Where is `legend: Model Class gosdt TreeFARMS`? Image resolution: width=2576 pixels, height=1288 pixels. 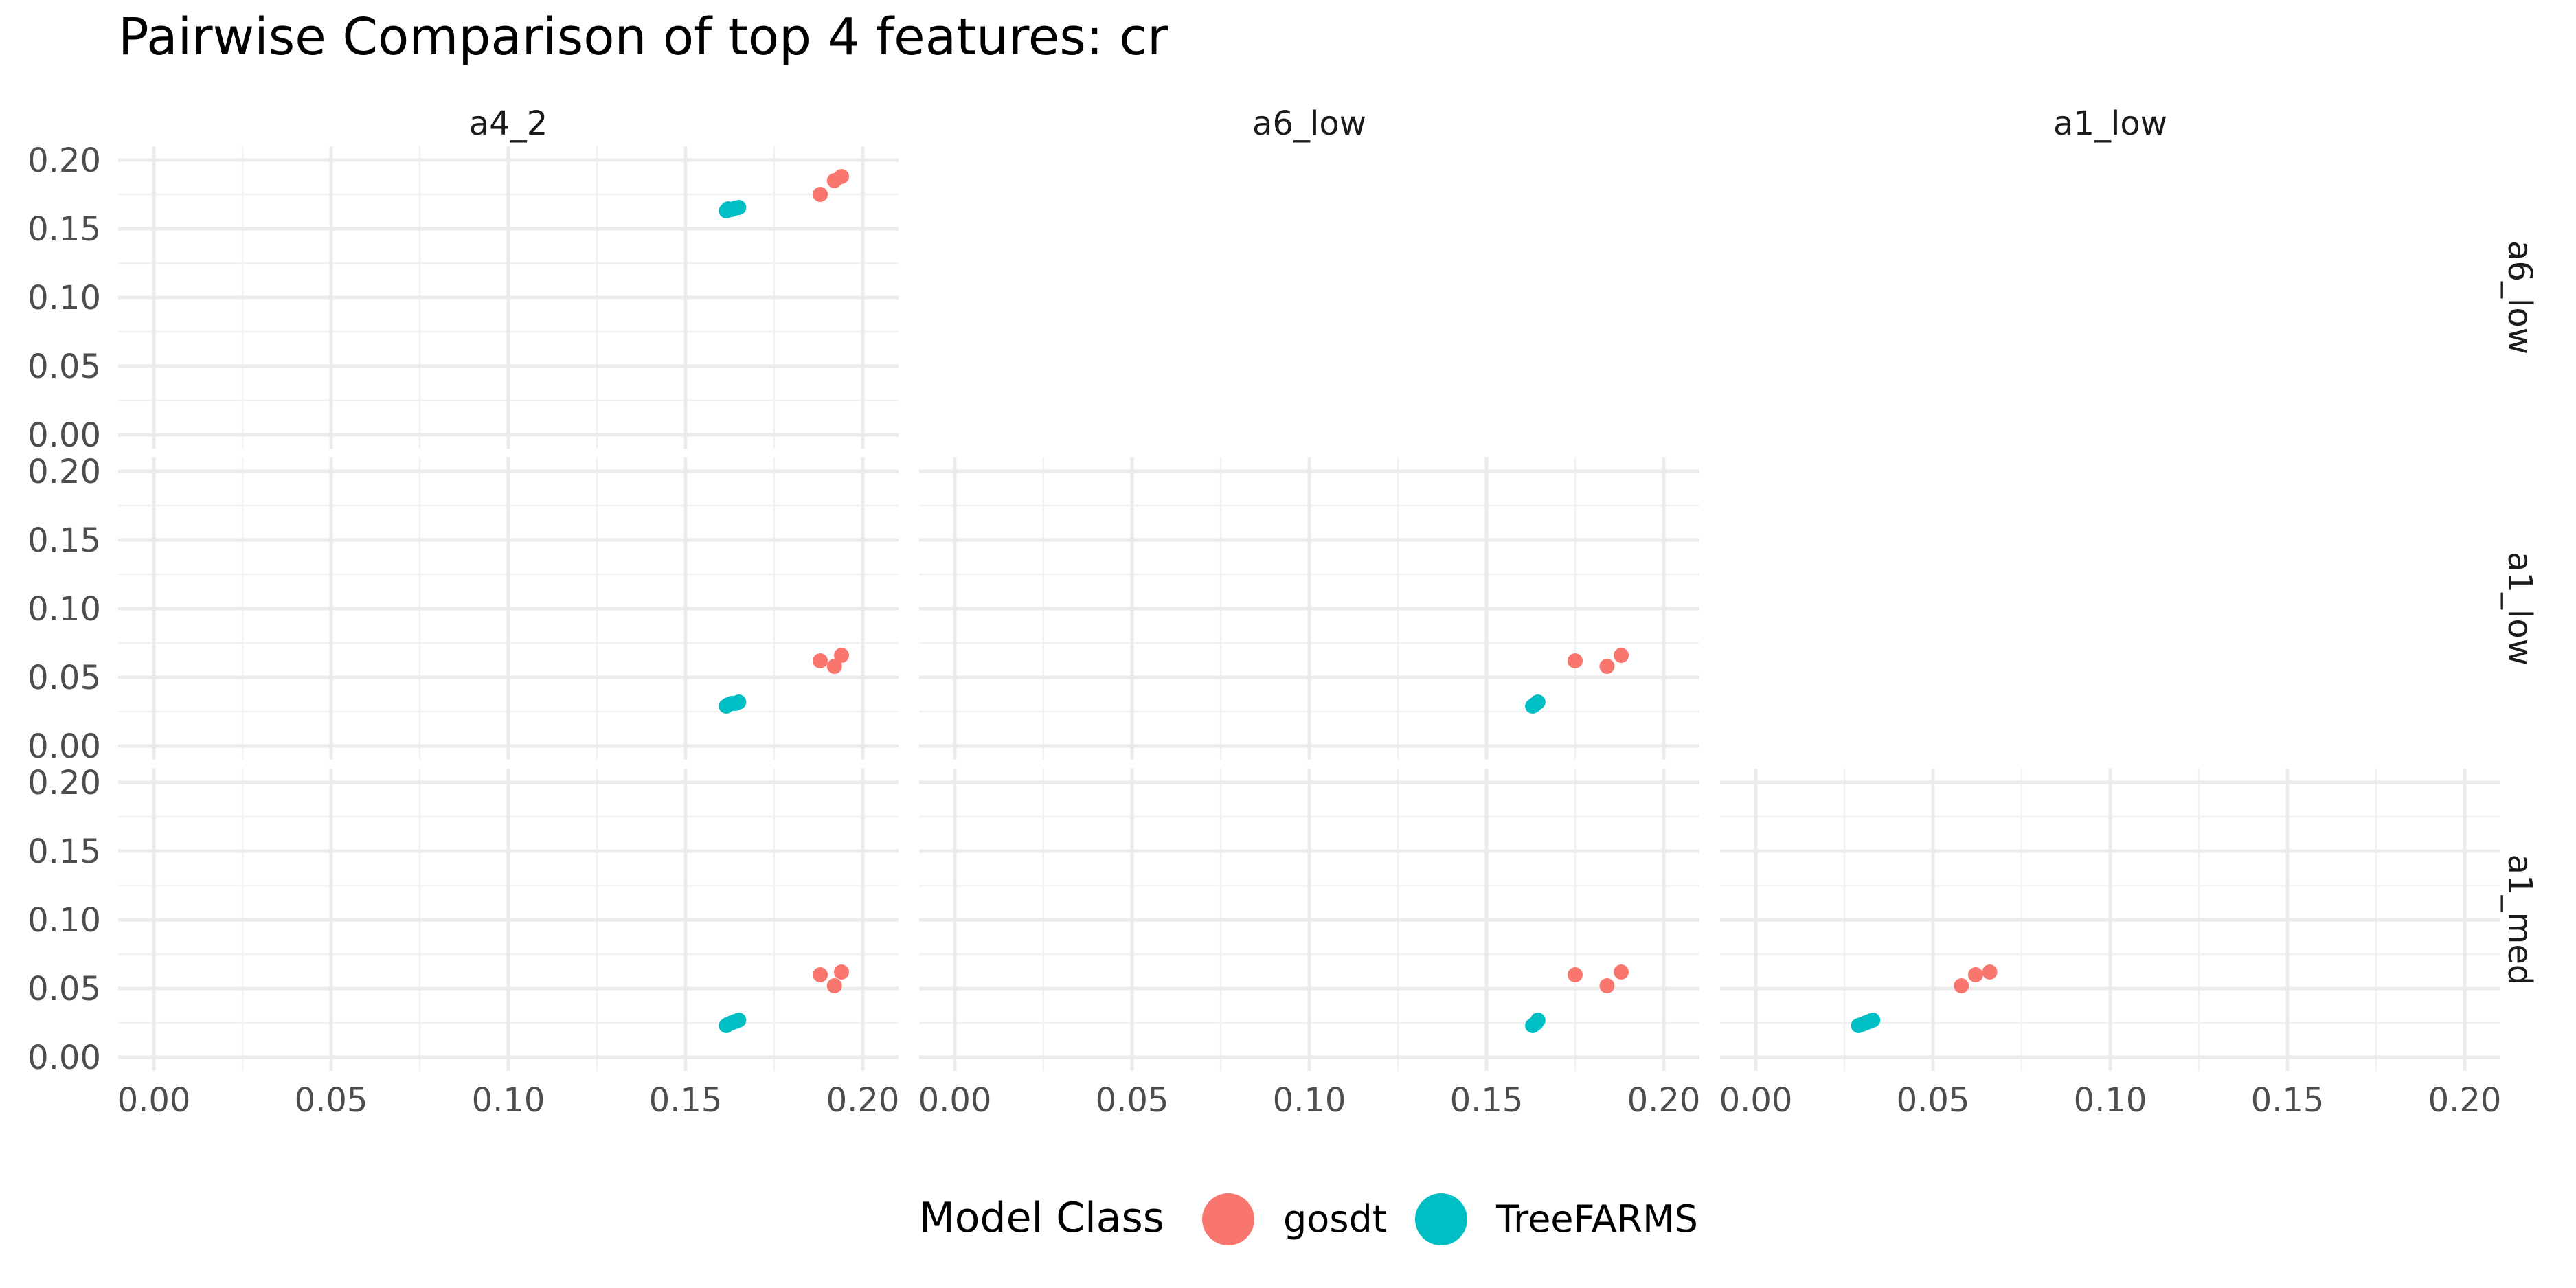
legend: Model Class gosdt TreeFARMS is located at coordinates (1308, 1219).